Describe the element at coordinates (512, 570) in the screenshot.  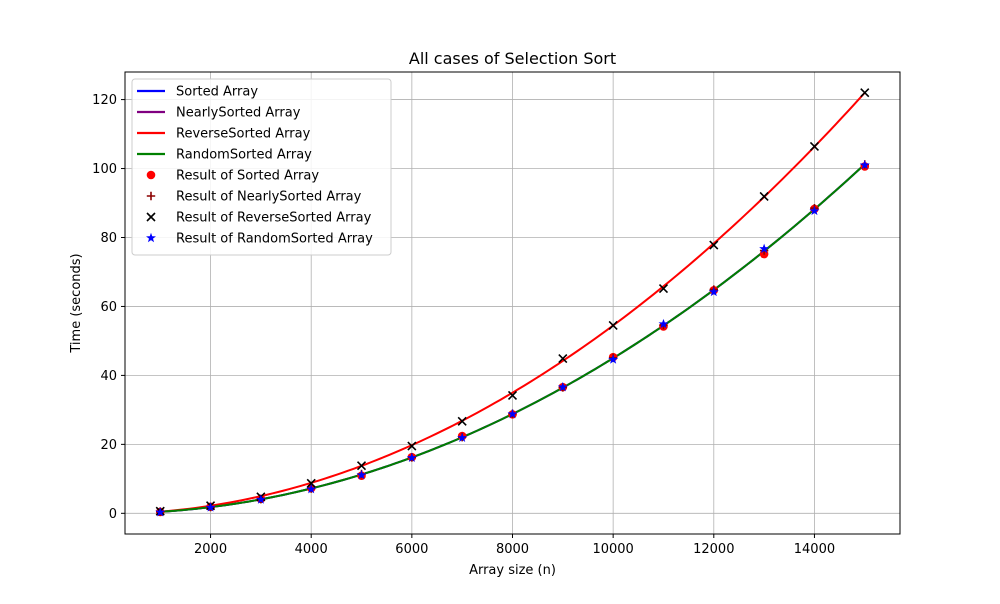
I see `x-axis-label: Array size (n)` at that location.